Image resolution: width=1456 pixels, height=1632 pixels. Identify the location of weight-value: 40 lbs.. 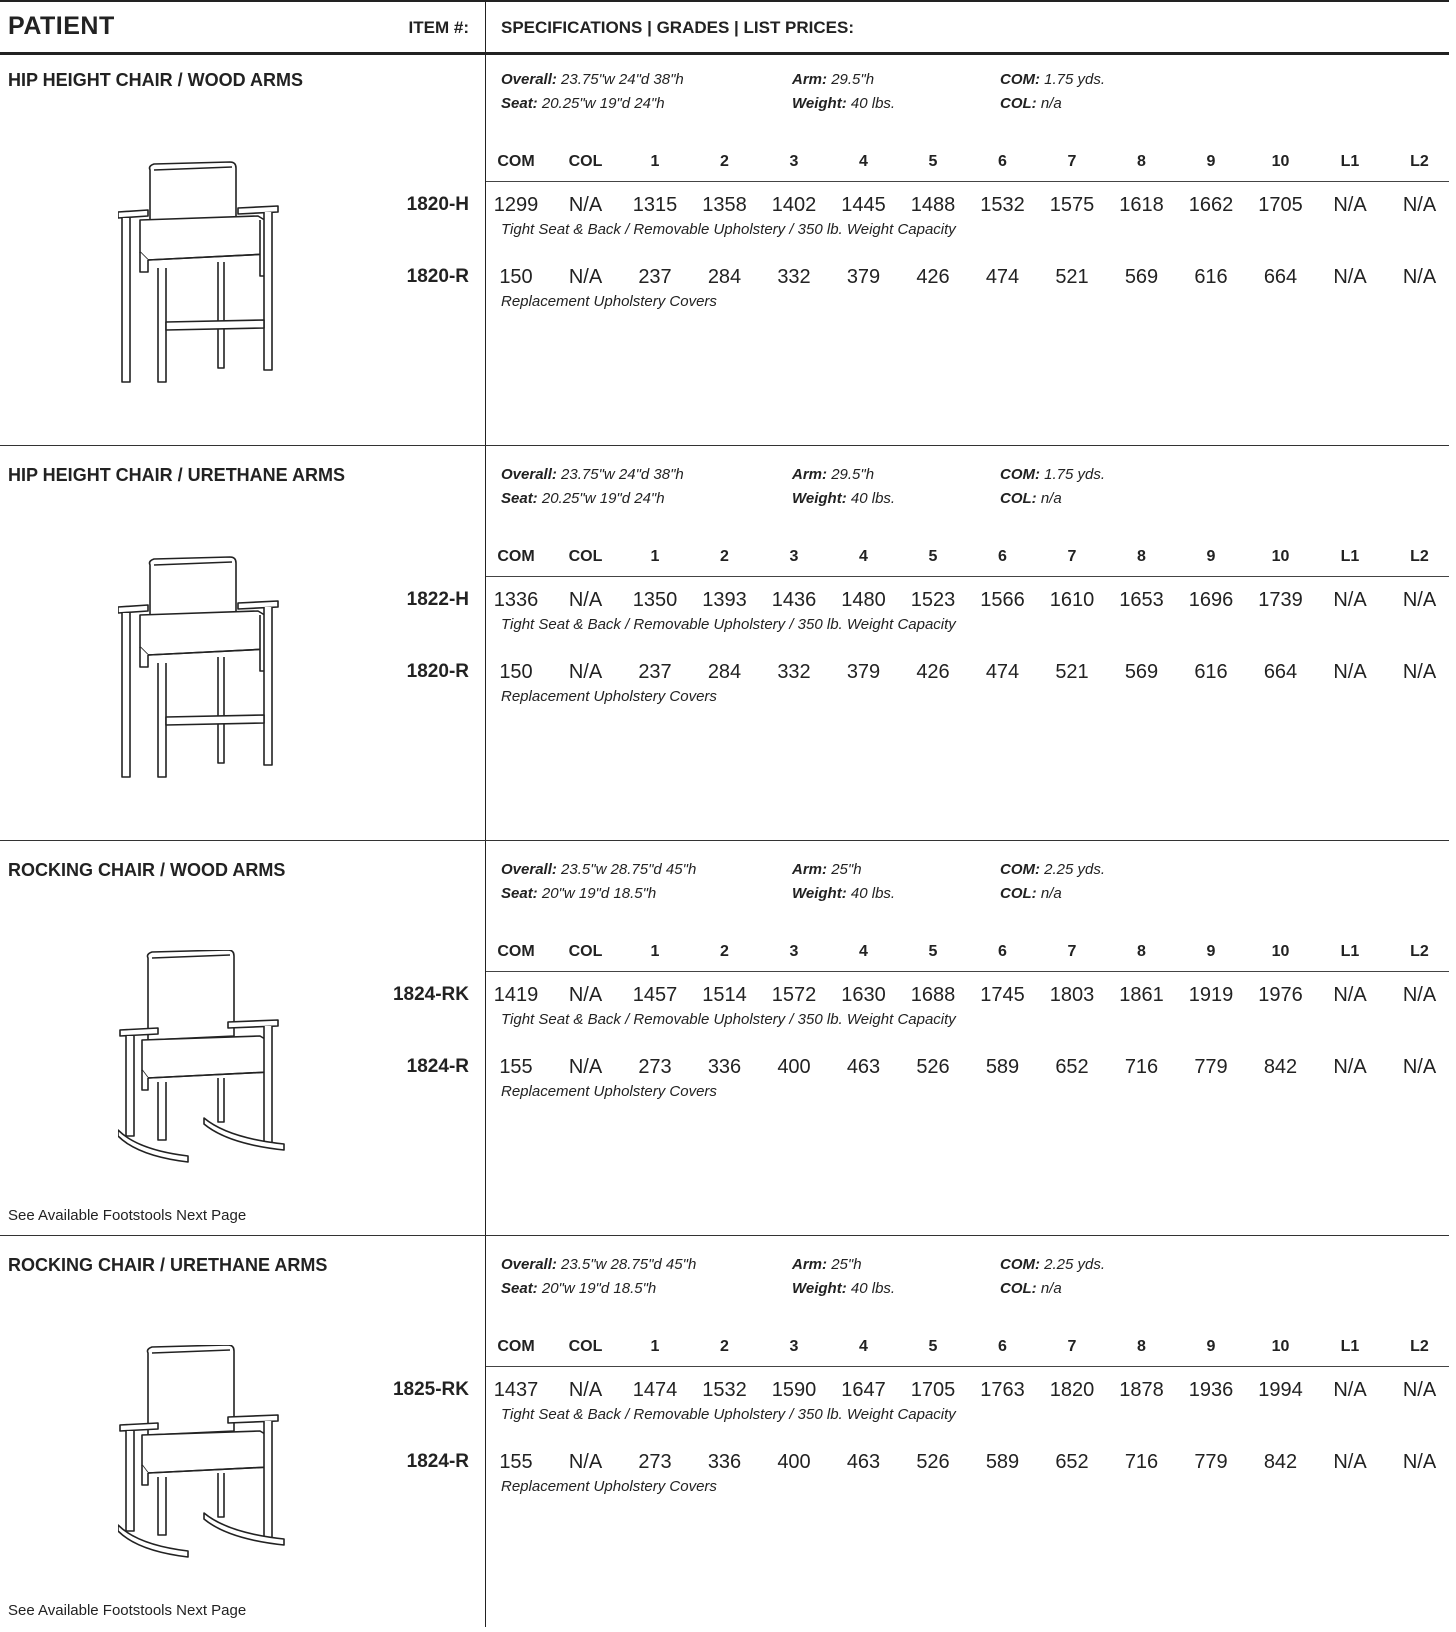
(873, 498).